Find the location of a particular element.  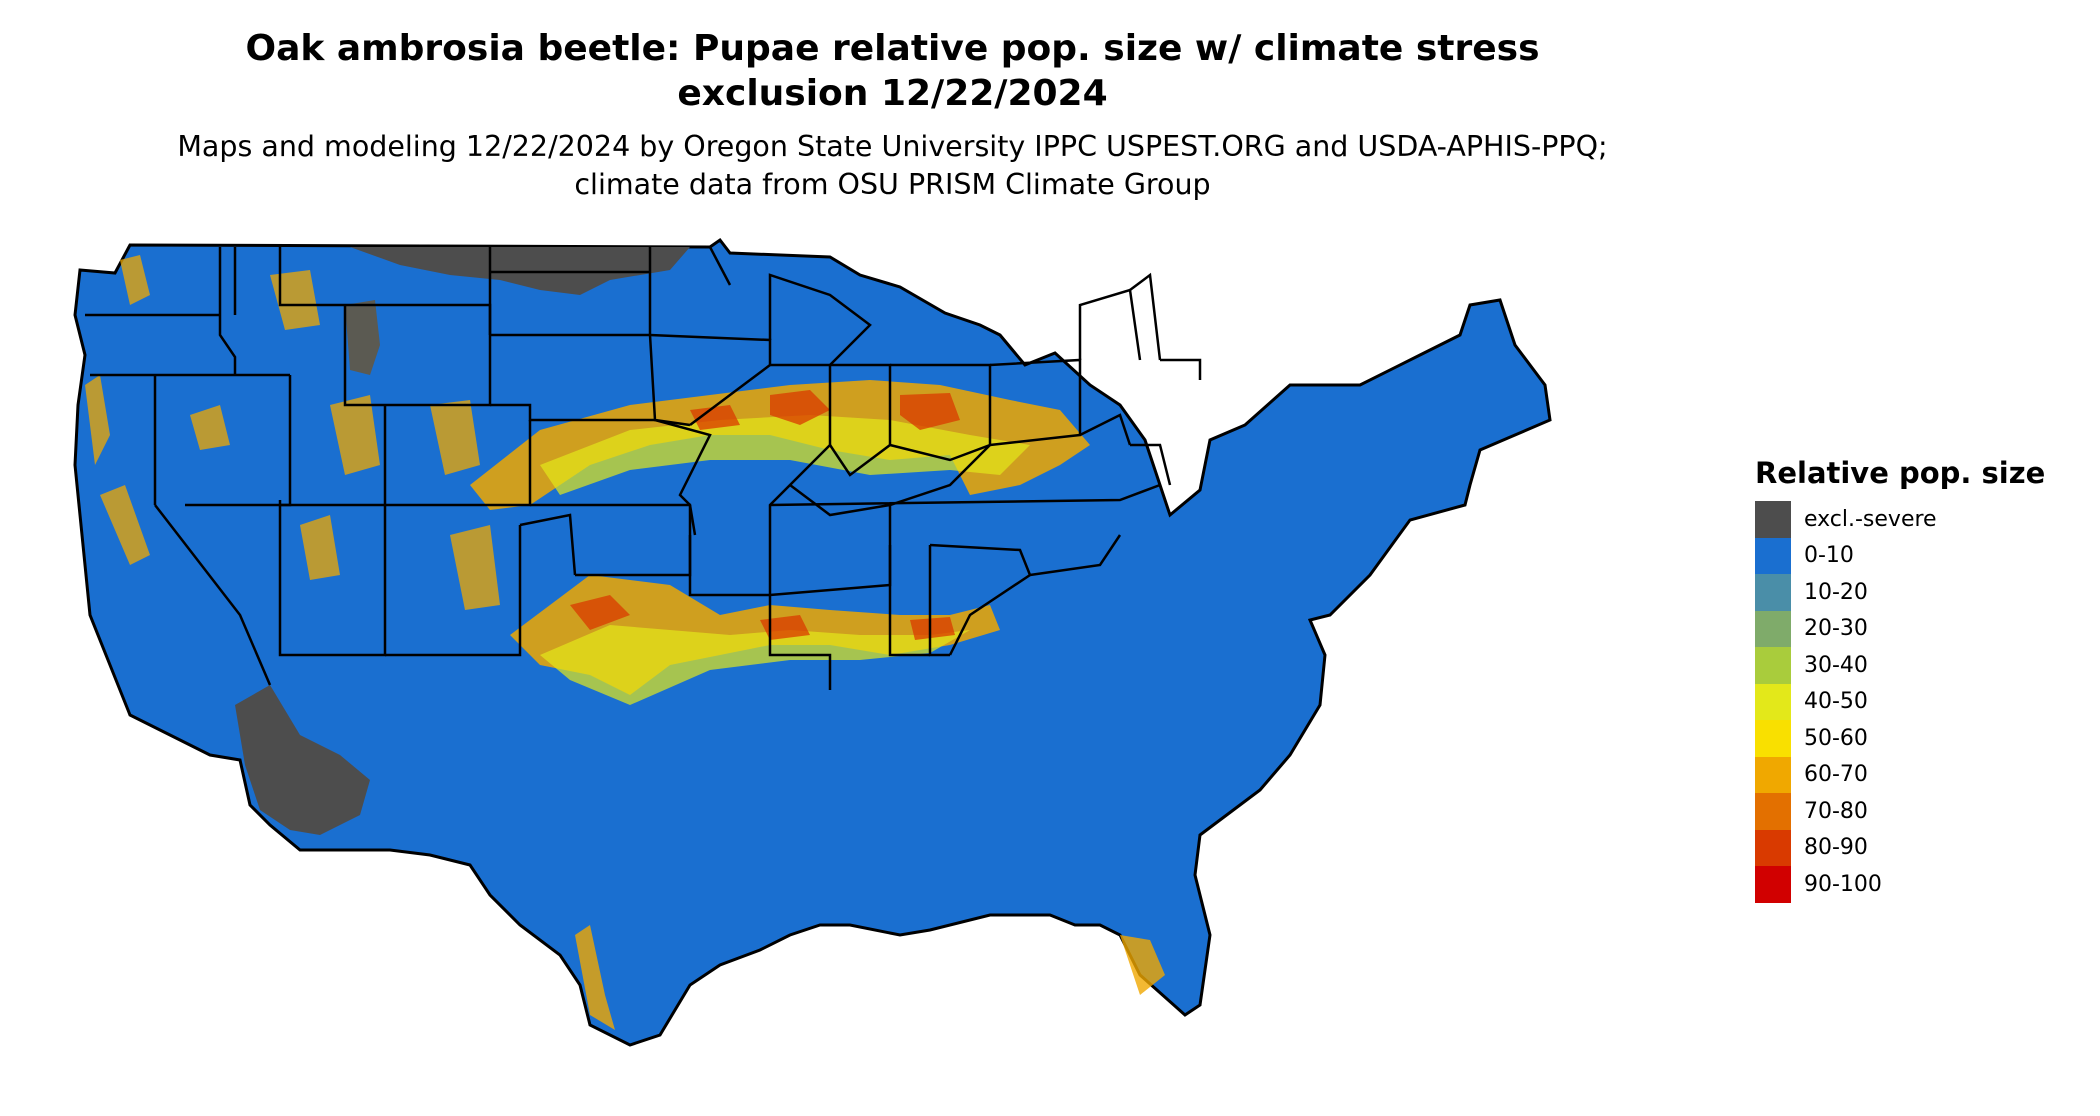

legend-label: 80-90 is located at coordinates (1836, 847).